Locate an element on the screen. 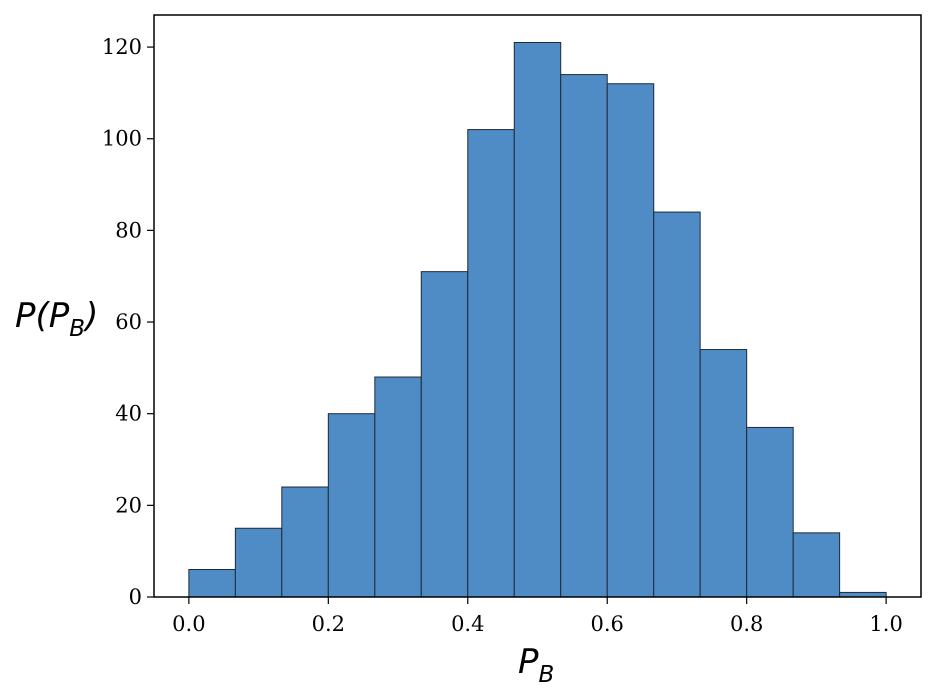 The width and height of the screenshot is (936, 696). y-axis-label: P(PB) is located at coordinates (56, 319).